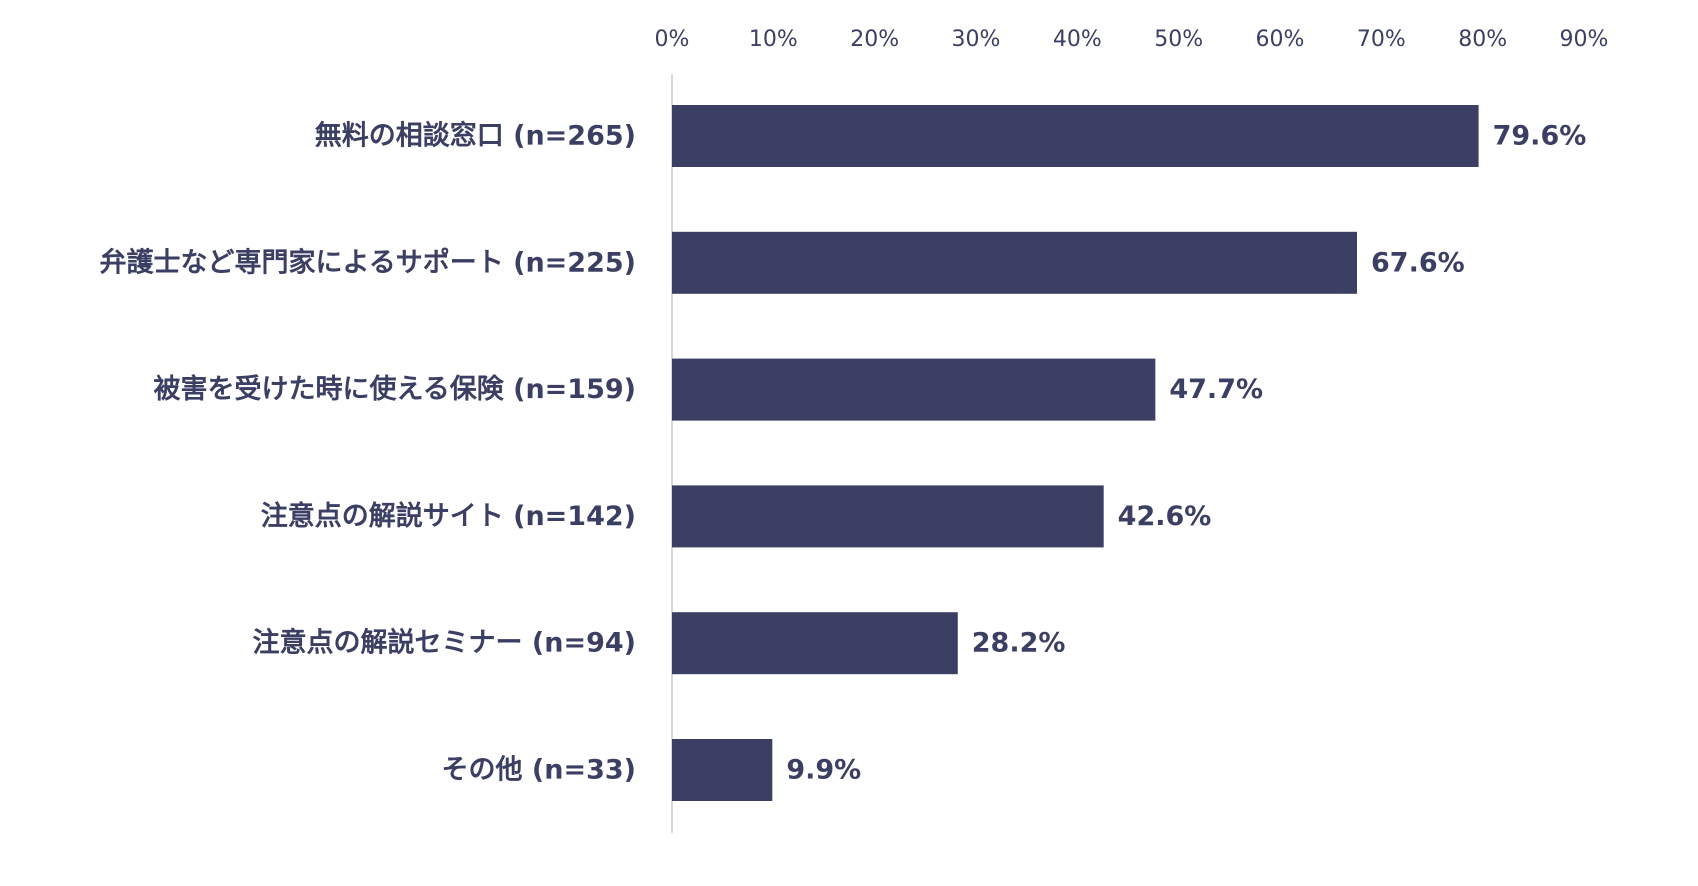  What do you see at coordinates (1381, 39) in the screenshot?
I see `x-tick-label: 70%` at bounding box center [1381, 39].